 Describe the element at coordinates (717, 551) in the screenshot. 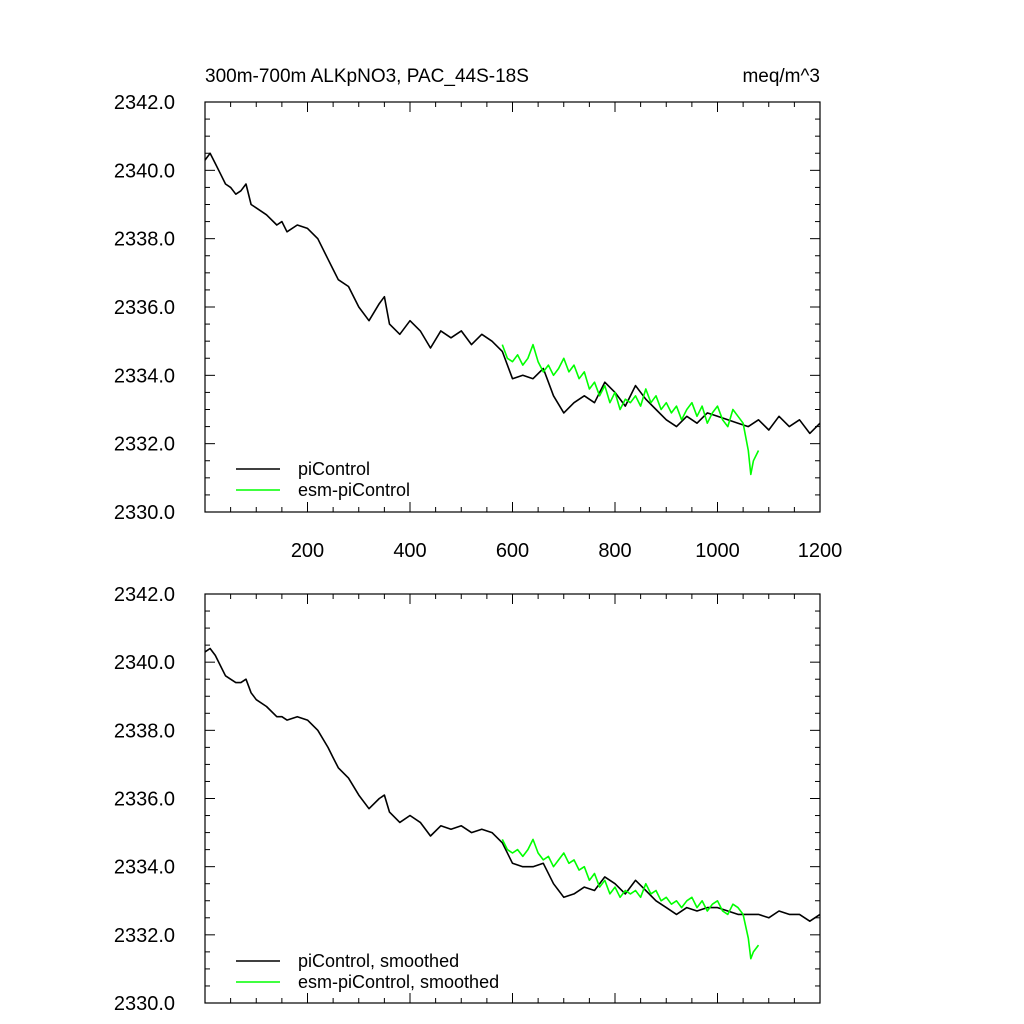

I see `x-tick-label: 1000` at that location.